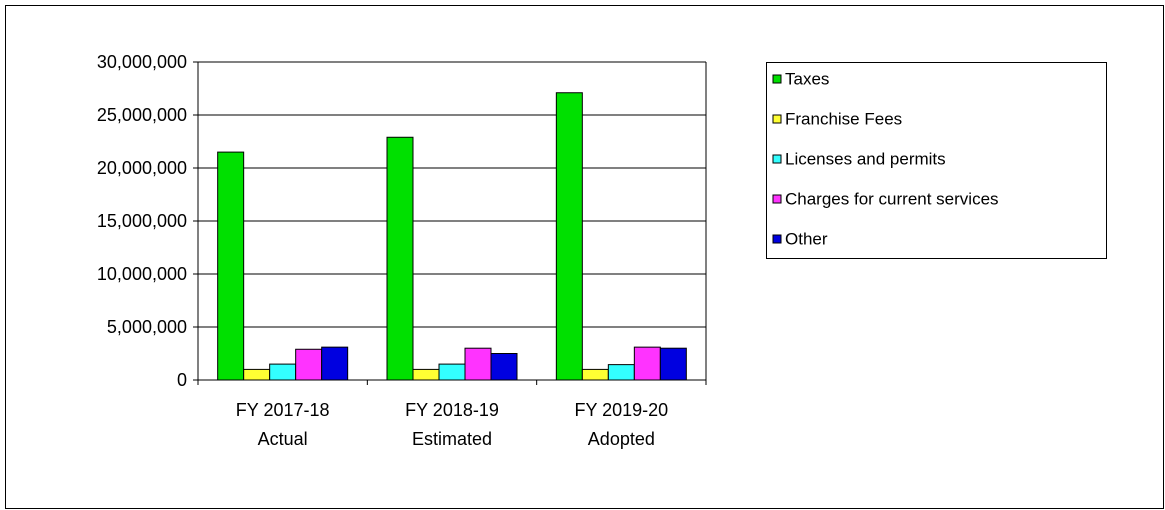  I want to click on x-tick-label: FY 2017-18 Actual, so click(283, 424).